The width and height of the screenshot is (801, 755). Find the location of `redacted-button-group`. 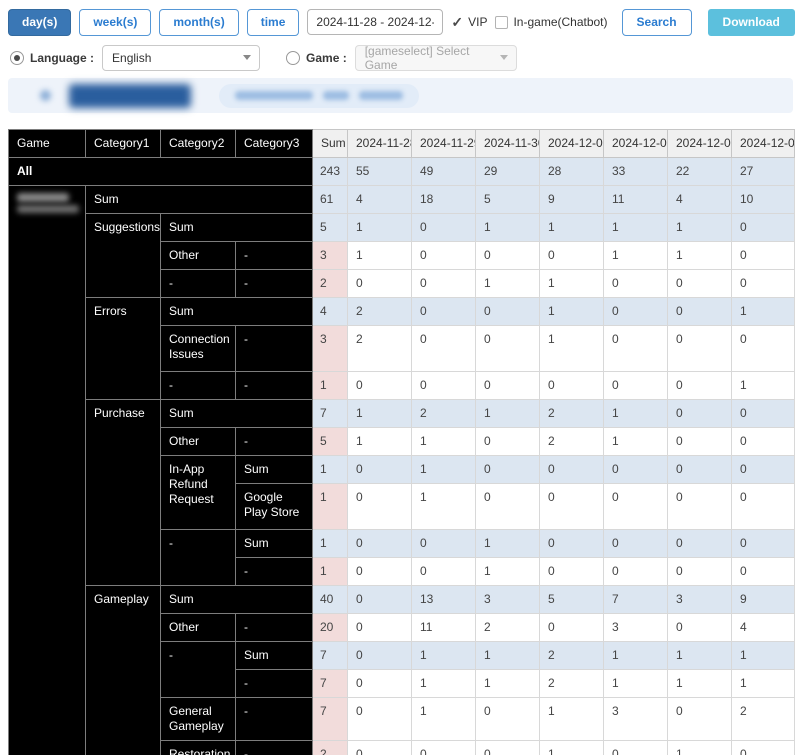

redacted-button-group is located at coordinates (319, 95).